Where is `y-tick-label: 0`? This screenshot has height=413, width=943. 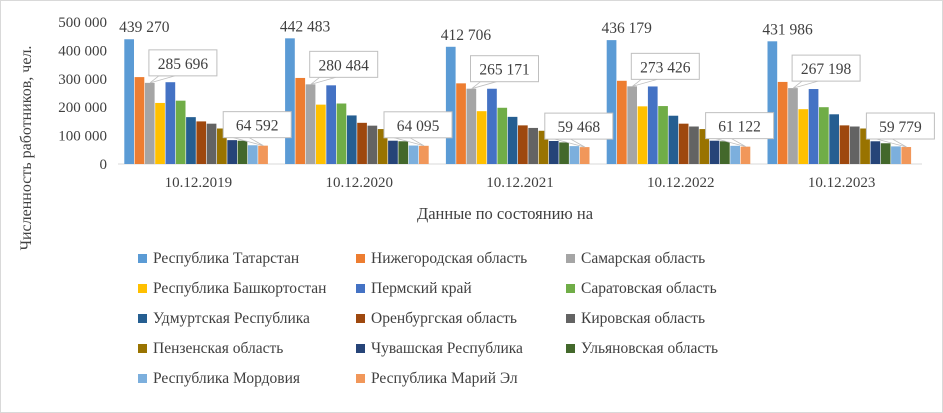
y-tick-label: 0 is located at coordinates (104, 165).